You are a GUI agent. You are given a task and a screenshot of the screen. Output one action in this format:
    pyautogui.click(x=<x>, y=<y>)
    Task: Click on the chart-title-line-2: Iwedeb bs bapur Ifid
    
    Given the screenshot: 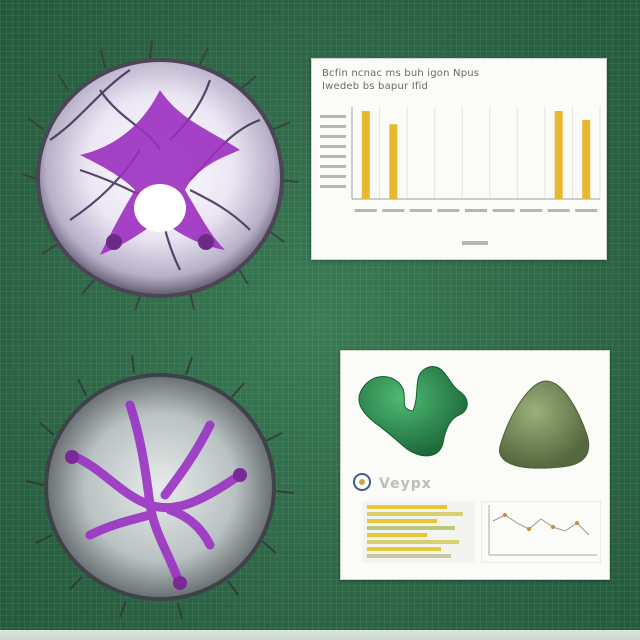 What is the action you would take?
    pyautogui.click(x=375, y=86)
    